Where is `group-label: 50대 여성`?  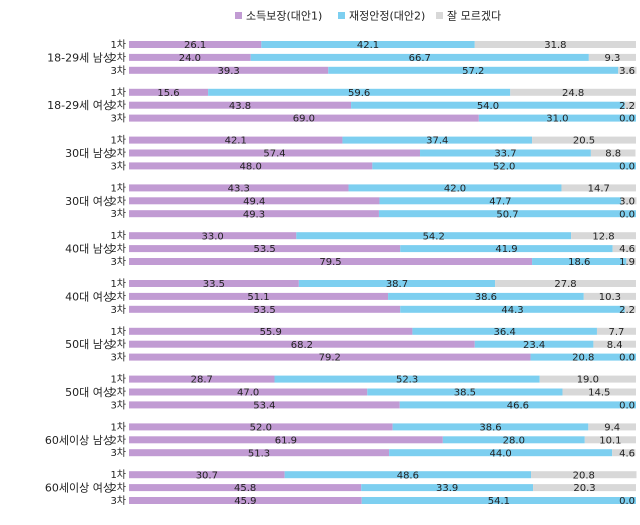 group-label: 50대 여성 is located at coordinates (89, 392).